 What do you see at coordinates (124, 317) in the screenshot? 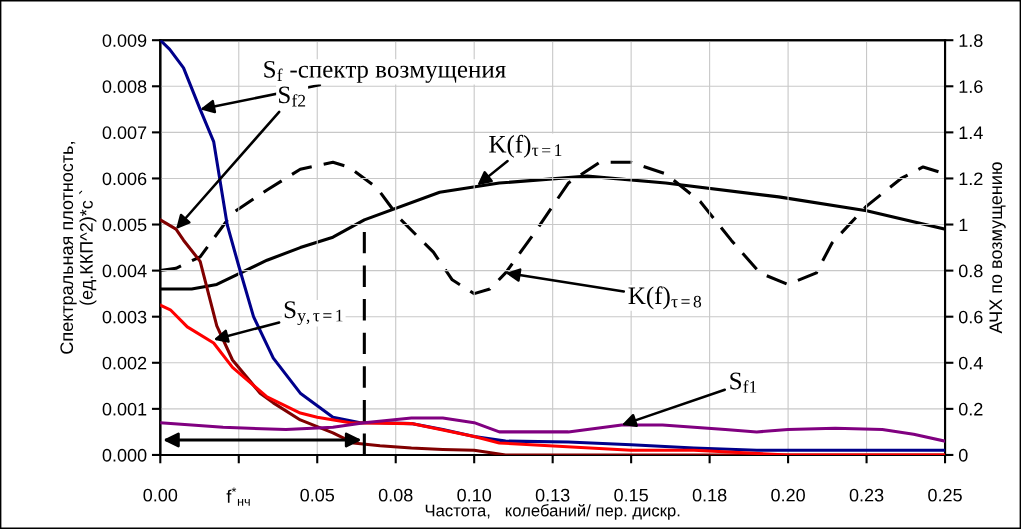
I see `y-tick-label: 0.003` at bounding box center [124, 317].